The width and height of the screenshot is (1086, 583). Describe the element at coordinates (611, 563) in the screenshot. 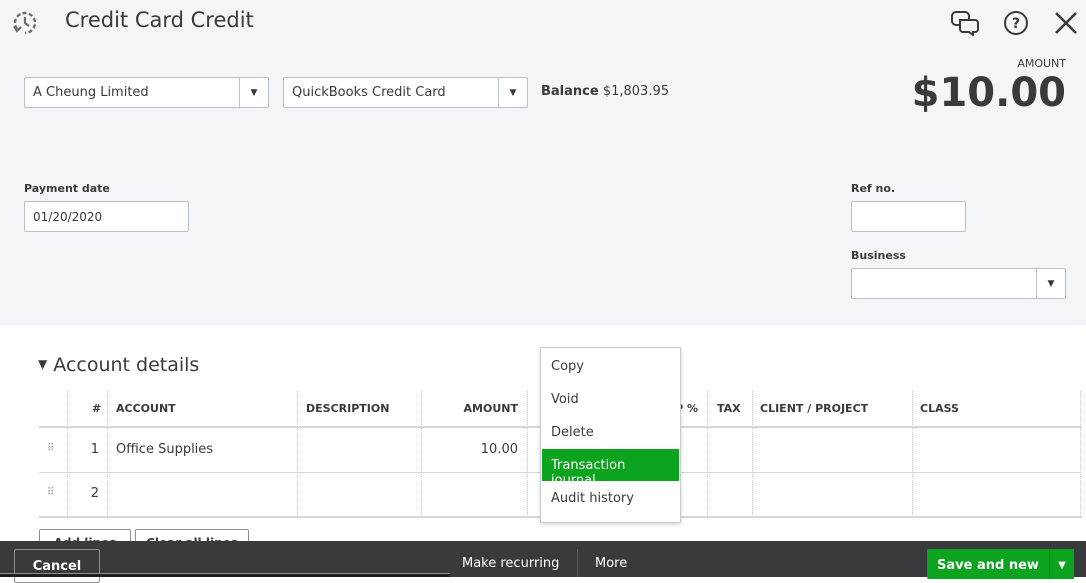

I see `more-button: More` at that location.